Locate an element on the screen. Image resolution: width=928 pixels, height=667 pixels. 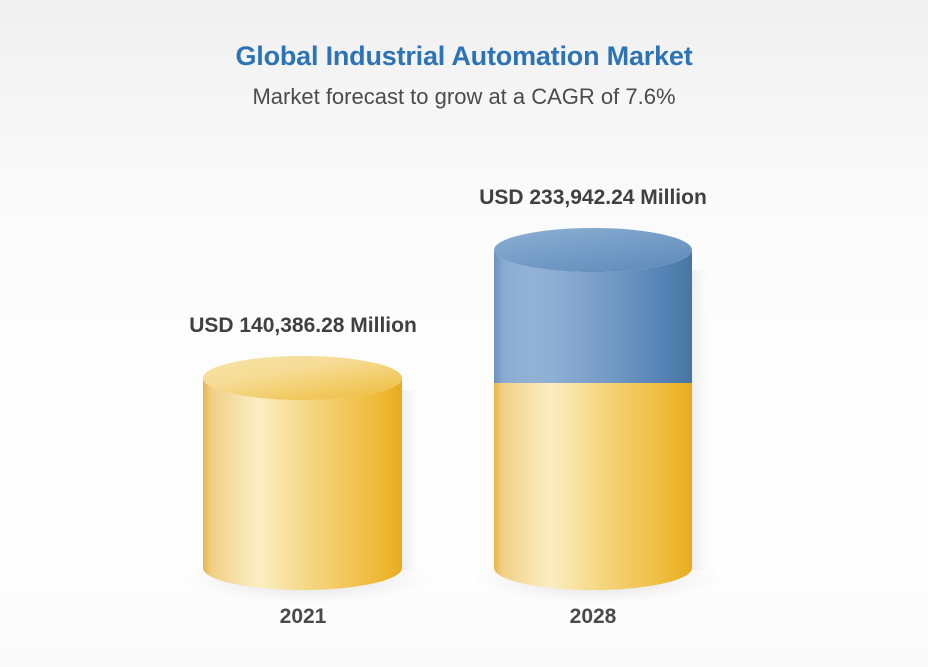
bar-2028-body-blue is located at coordinates (593, 316).